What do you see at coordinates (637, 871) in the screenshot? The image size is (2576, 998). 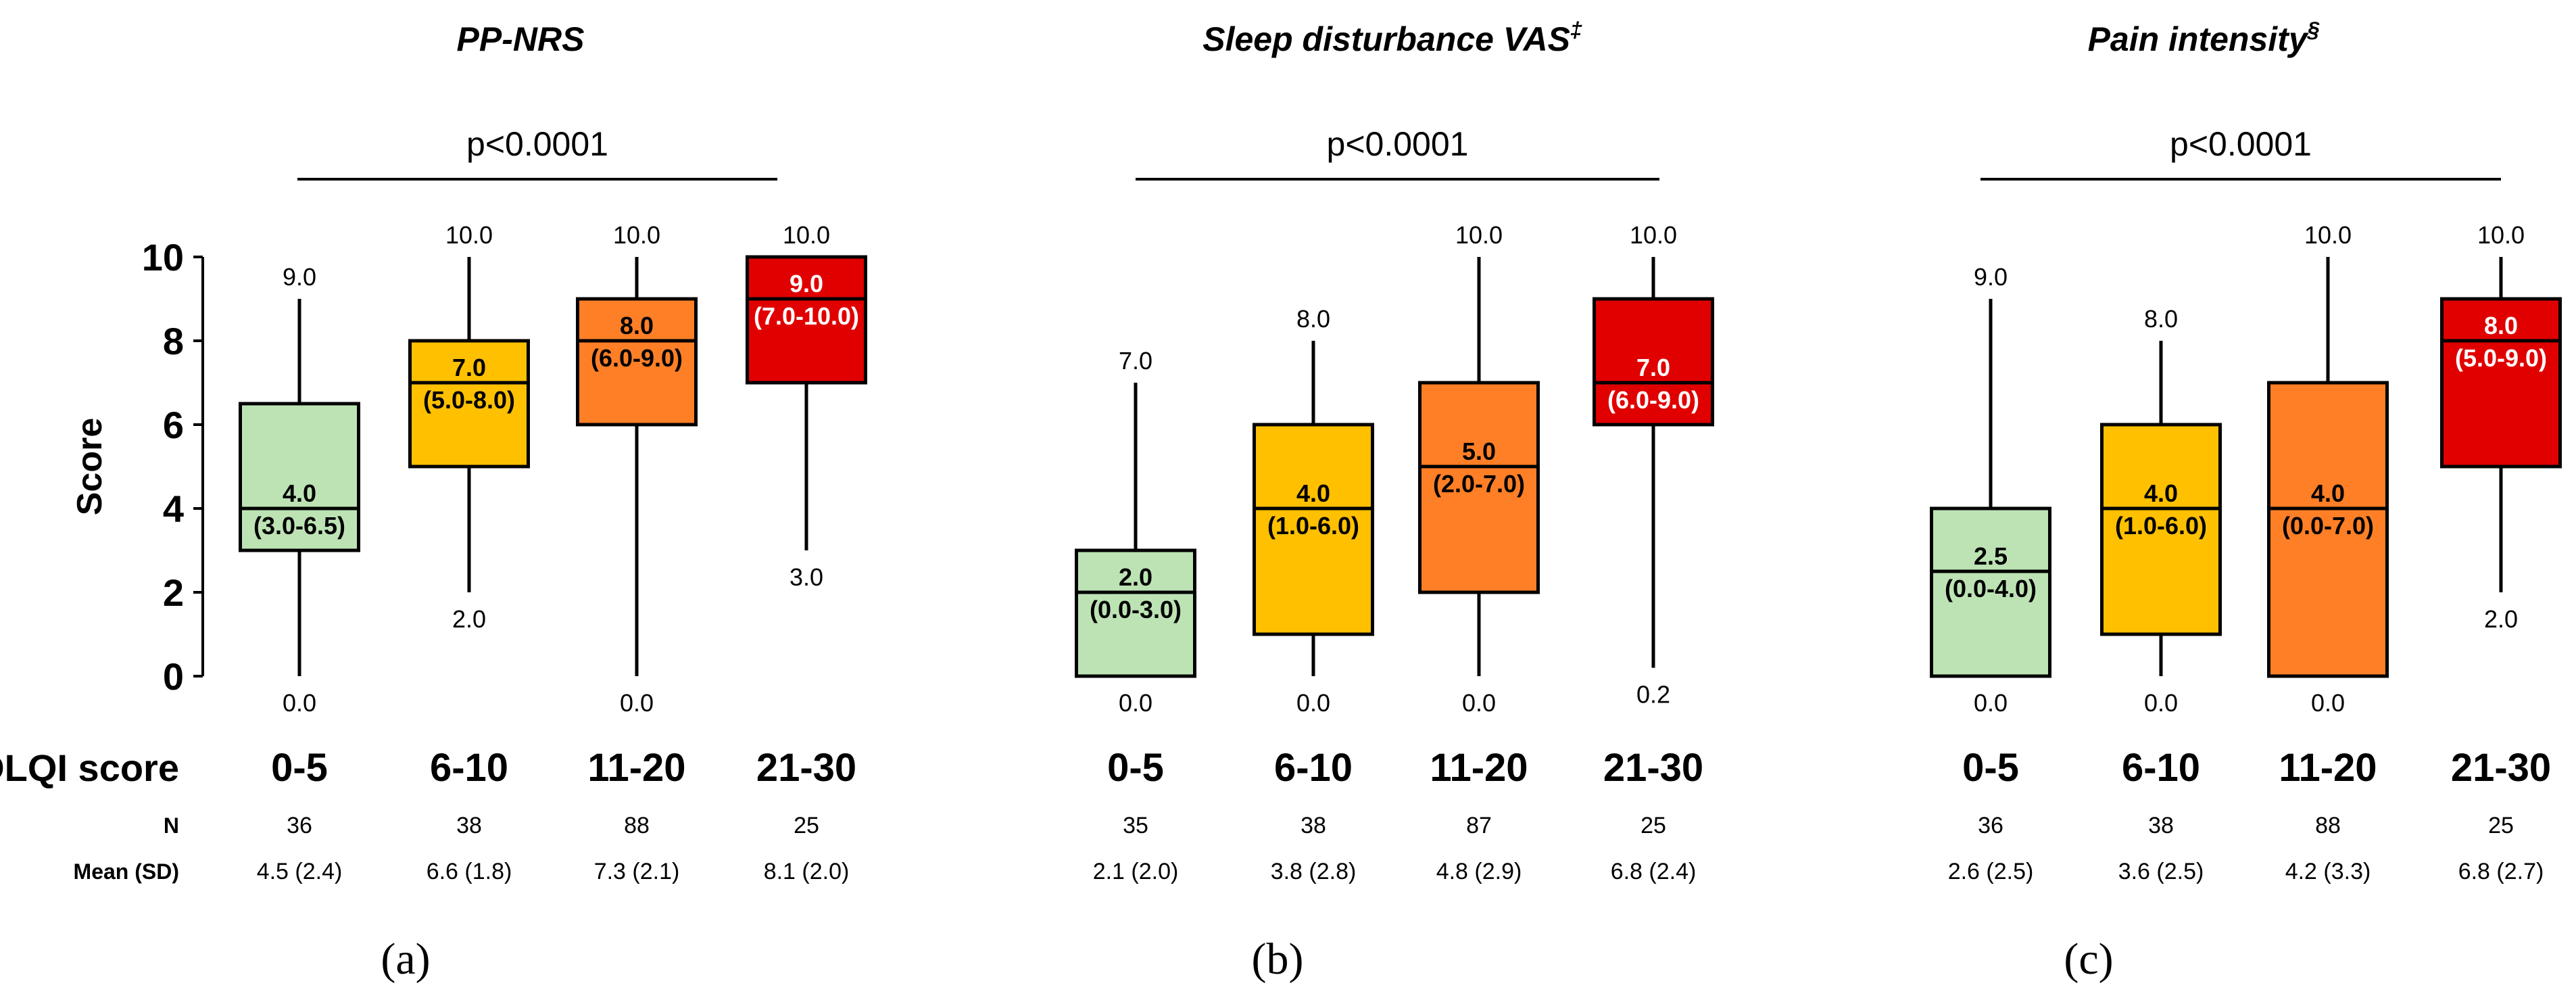 I see `mean-sd-value: 7.3 (2.1)` at bounding box center [637, 871].